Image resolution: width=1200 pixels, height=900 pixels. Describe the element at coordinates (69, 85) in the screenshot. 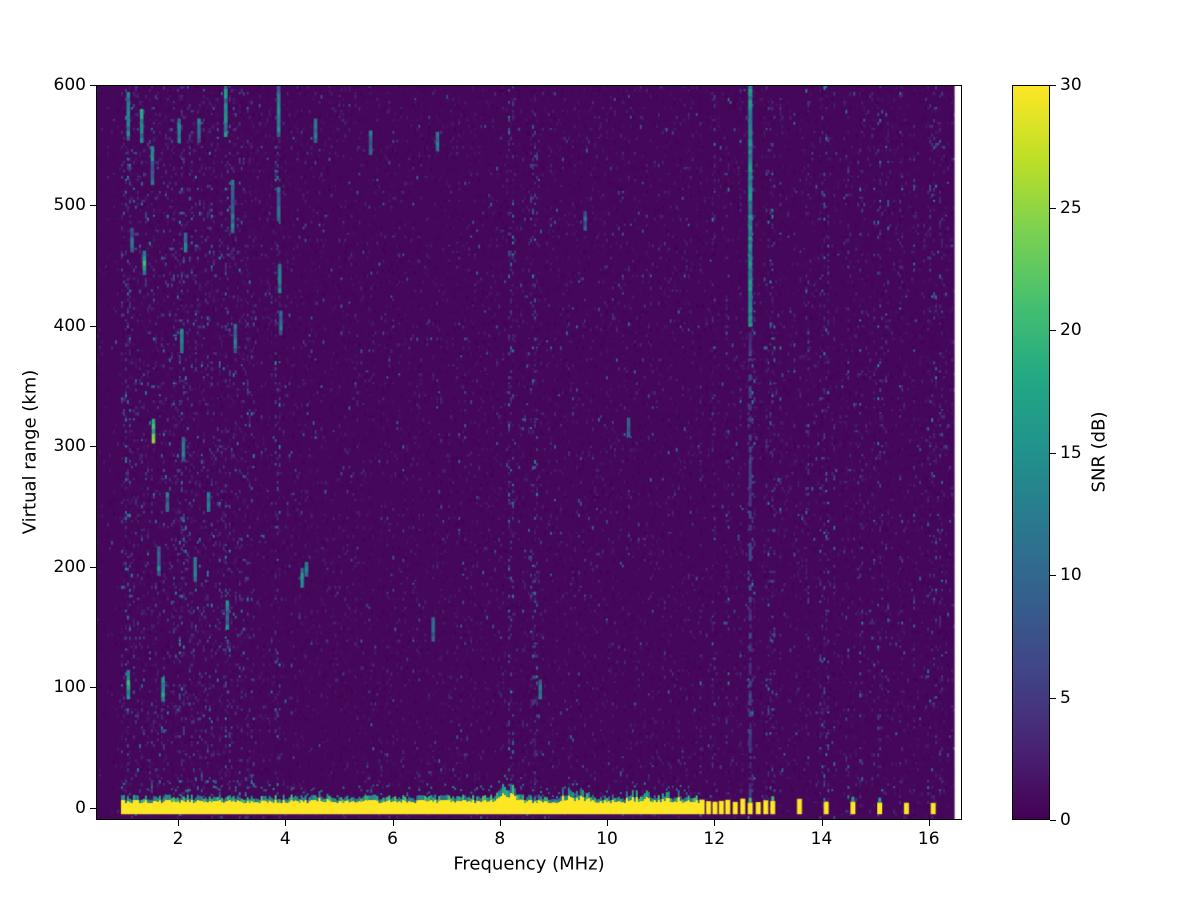

I see `y-tick-label: 600` at that location.